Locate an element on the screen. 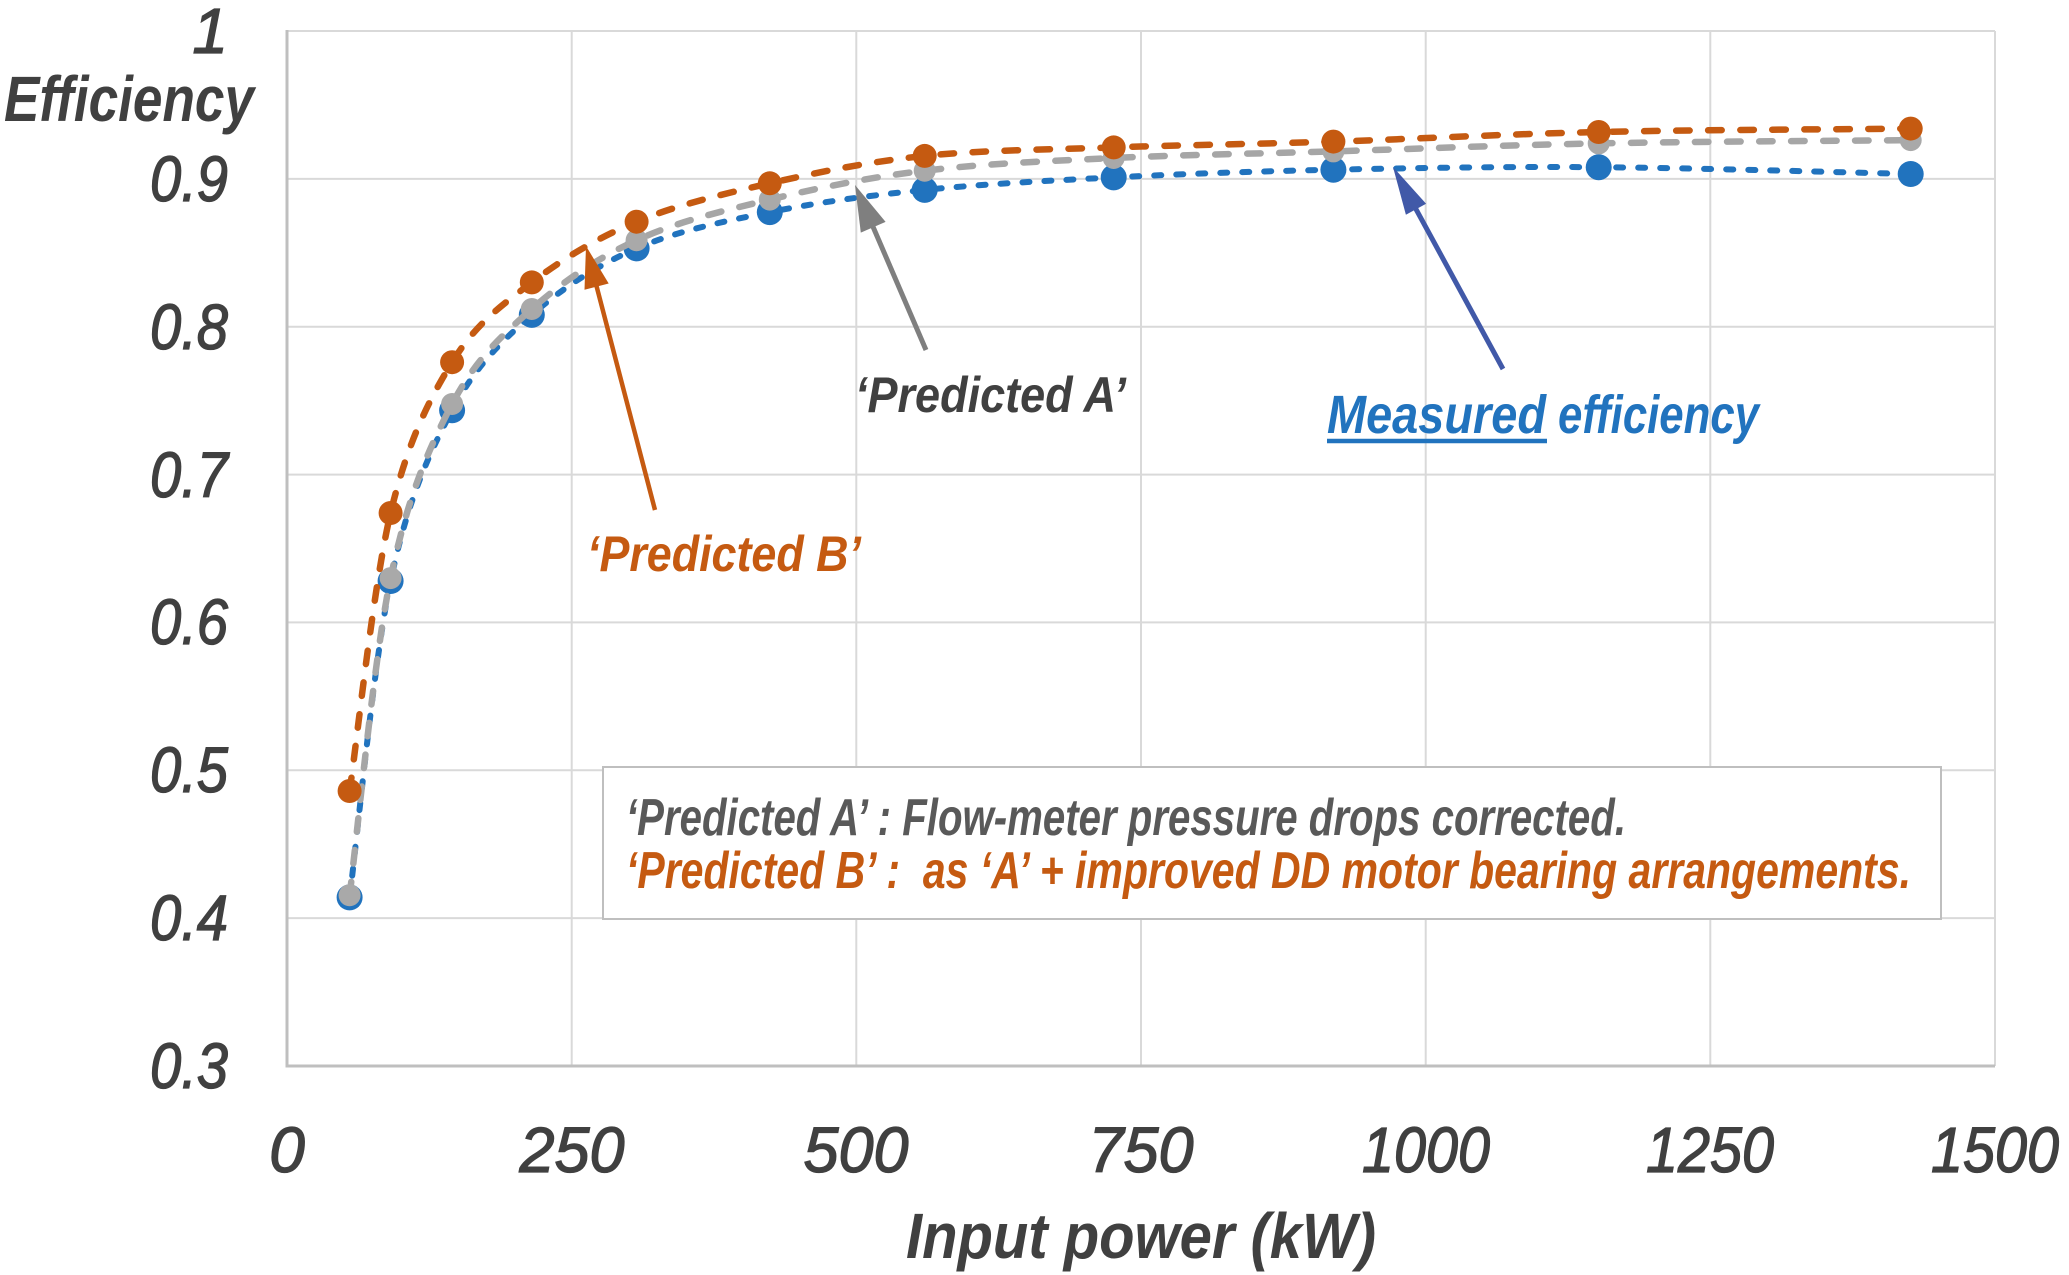 This screenshot has height=1275, width=2069. svg-text: Measured is located at coordinates (1437, 415).